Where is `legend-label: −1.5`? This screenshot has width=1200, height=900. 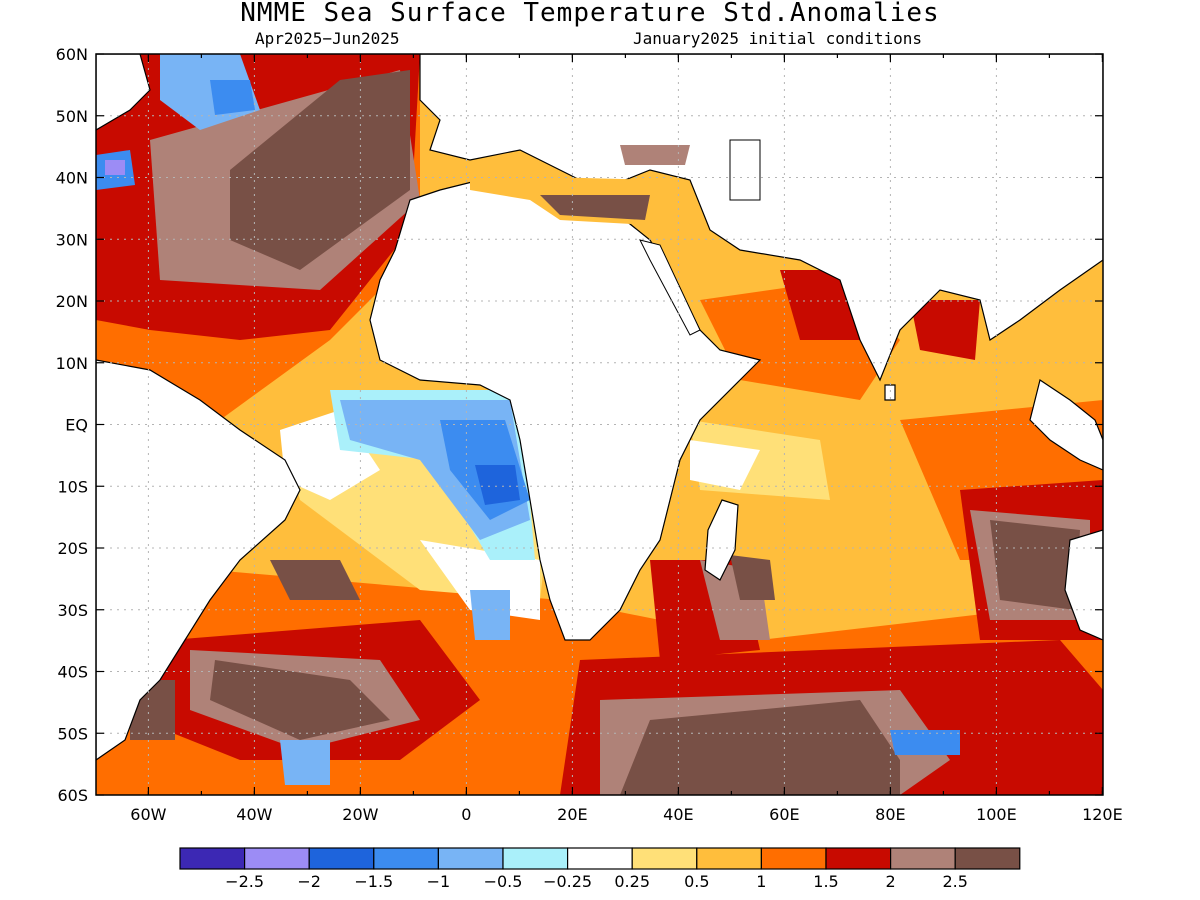 legend-label: −1.5 is located at coordinates (373, 881).